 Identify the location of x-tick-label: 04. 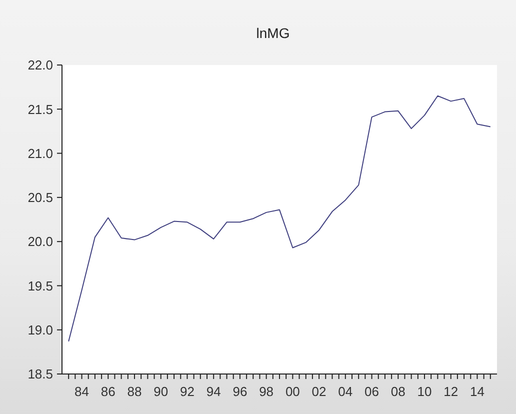
(345, 391).